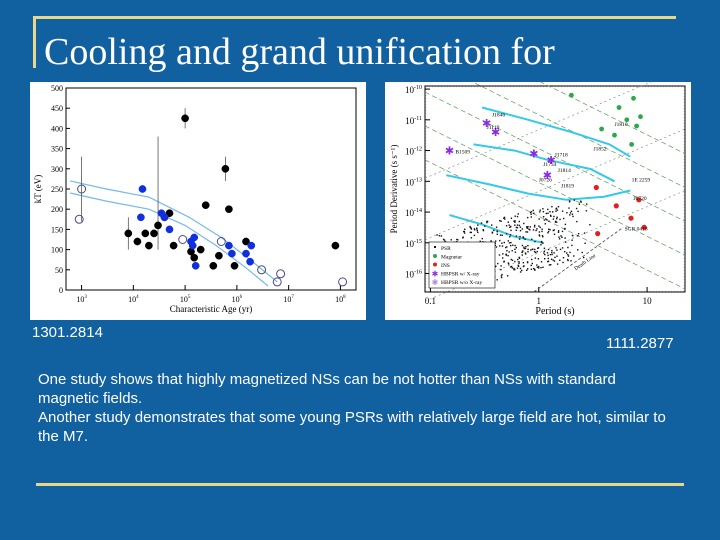  Describe the element at coordinates (185, 299) in the screenshot. I see `x-tick-label: 10⁵` at that location.